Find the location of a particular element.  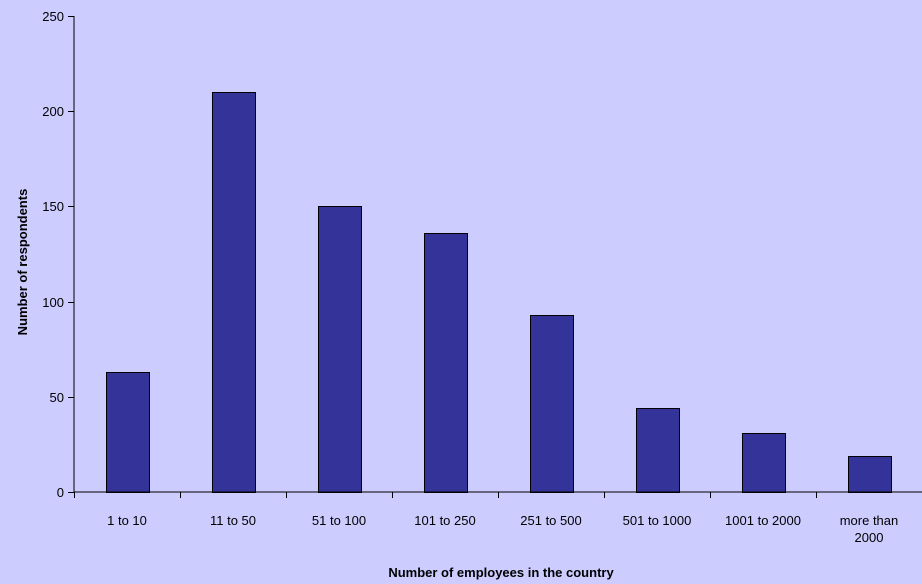

x-tick-label-line: 1 to 10 is located at coordinates (127, 520).